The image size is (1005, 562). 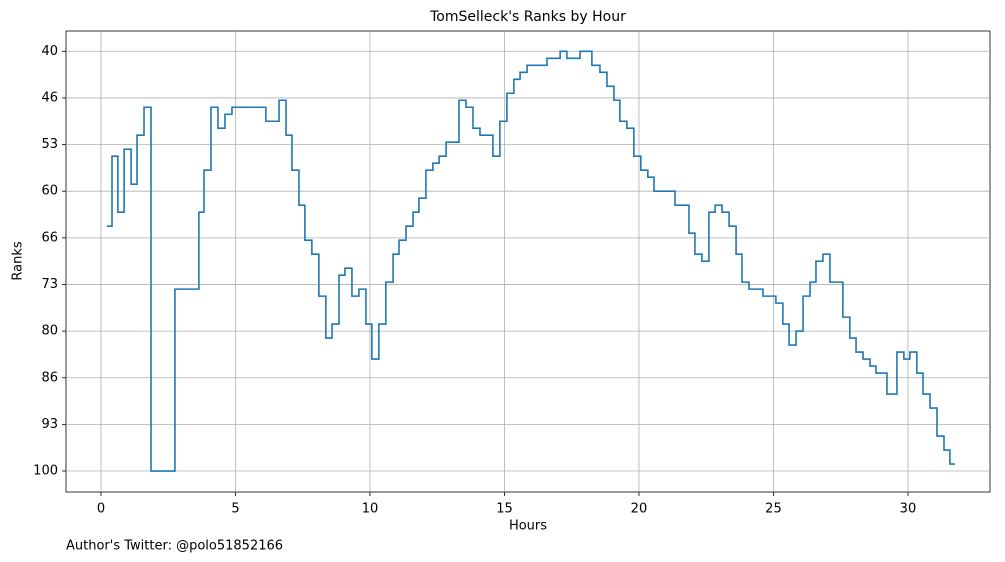 I want to click on footer: Author's Twitter: @polo51852166, so click(x=174, y=546).